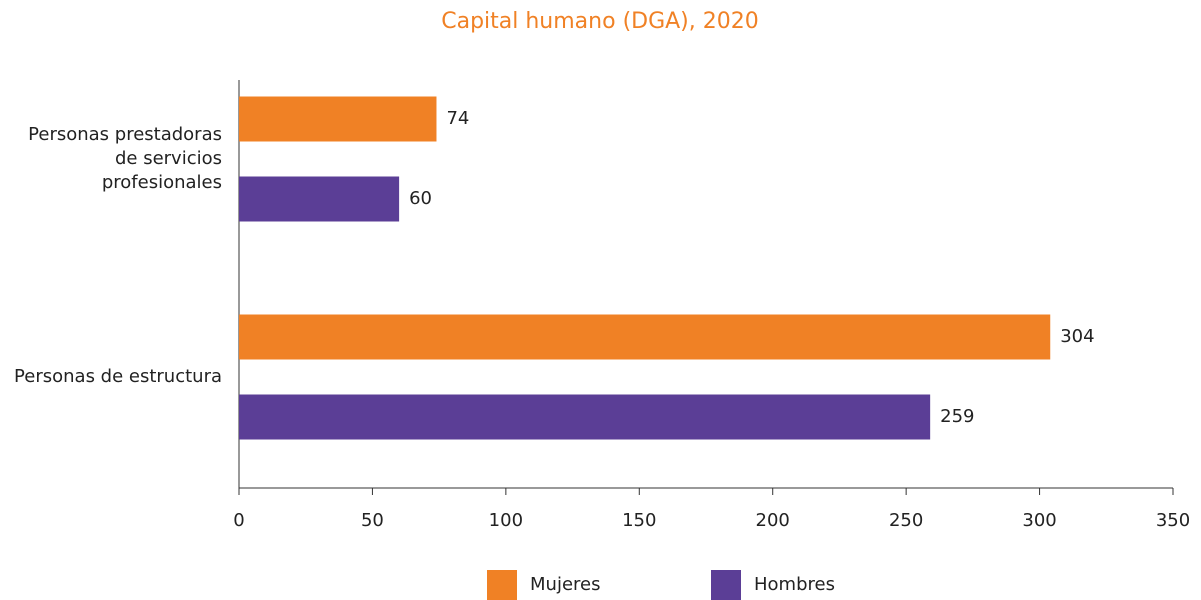 This screenshot has height=600, width=1201. What do you see at coordinates (372, 520) in the screenshot?
I see `x-tick-label: 50` at bounding box center [372, 520].